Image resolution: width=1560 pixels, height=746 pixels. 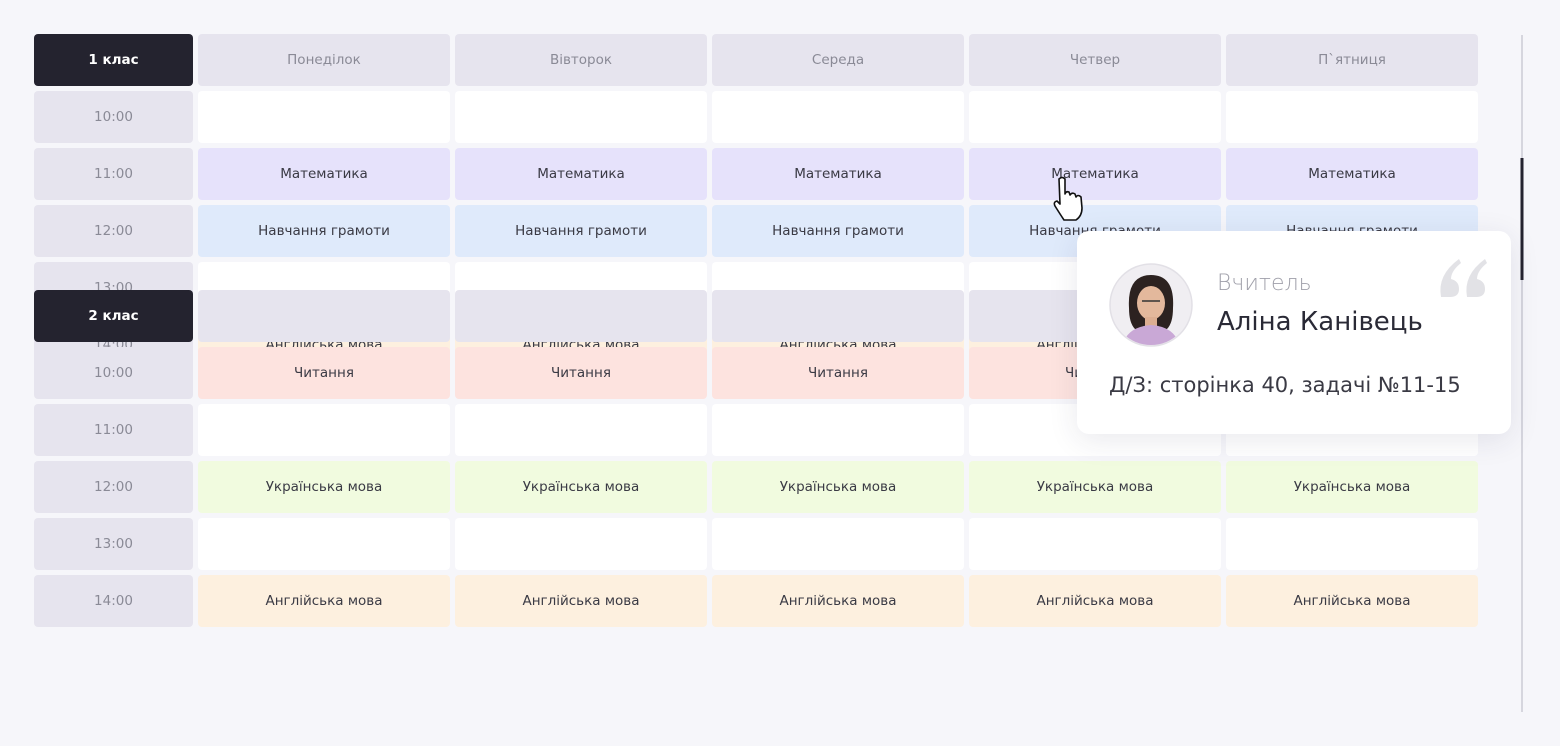 What do you see at coordinates (1264, 283) in the screenshot?
I see `teacher-role: Вчитель` at bounding box center [1264, 283].